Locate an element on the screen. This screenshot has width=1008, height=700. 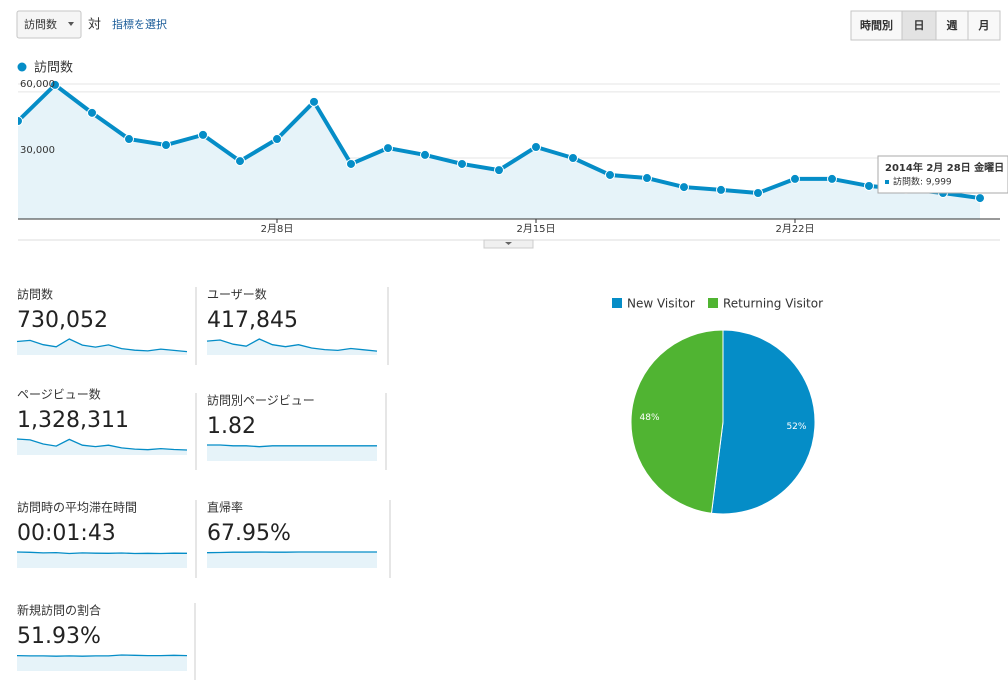
metric-value: 00:01:43 is located at coordinates (66, 533).